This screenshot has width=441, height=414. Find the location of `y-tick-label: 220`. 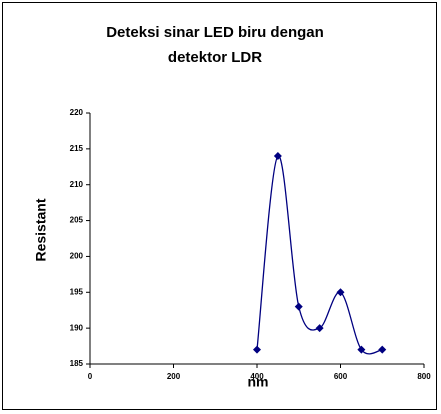

y-tick-label: 220 is located at coordinates (77, 112).